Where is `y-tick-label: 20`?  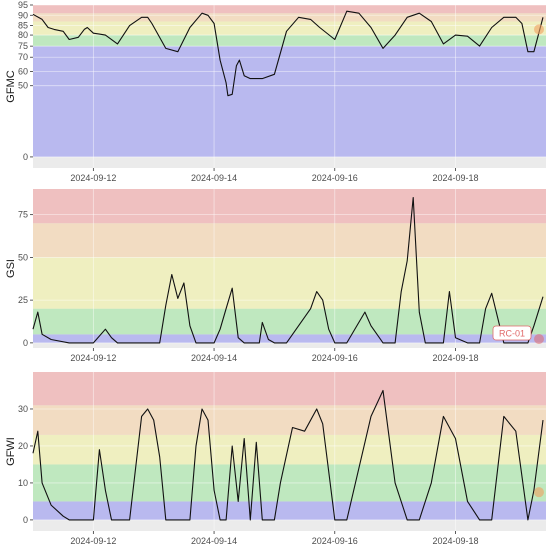 y-tick-label: 20 is located at coordinates (23, 446).